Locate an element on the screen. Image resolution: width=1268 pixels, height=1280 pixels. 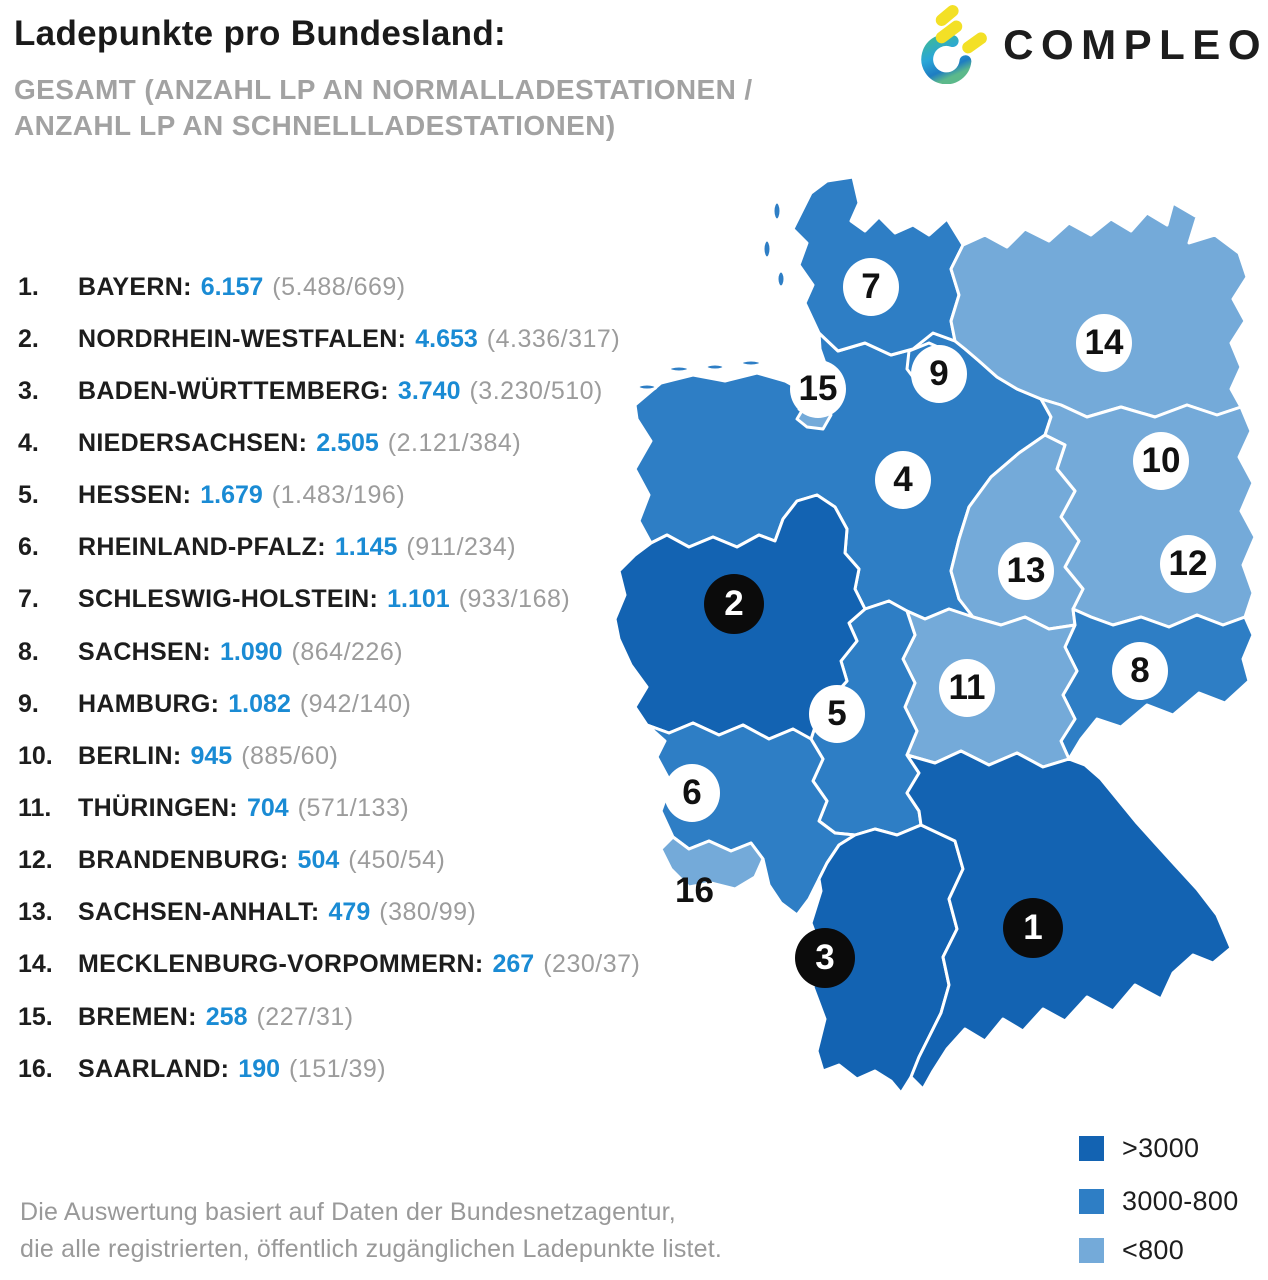
compleo-logo-icon is located at coordinates (954, 44).